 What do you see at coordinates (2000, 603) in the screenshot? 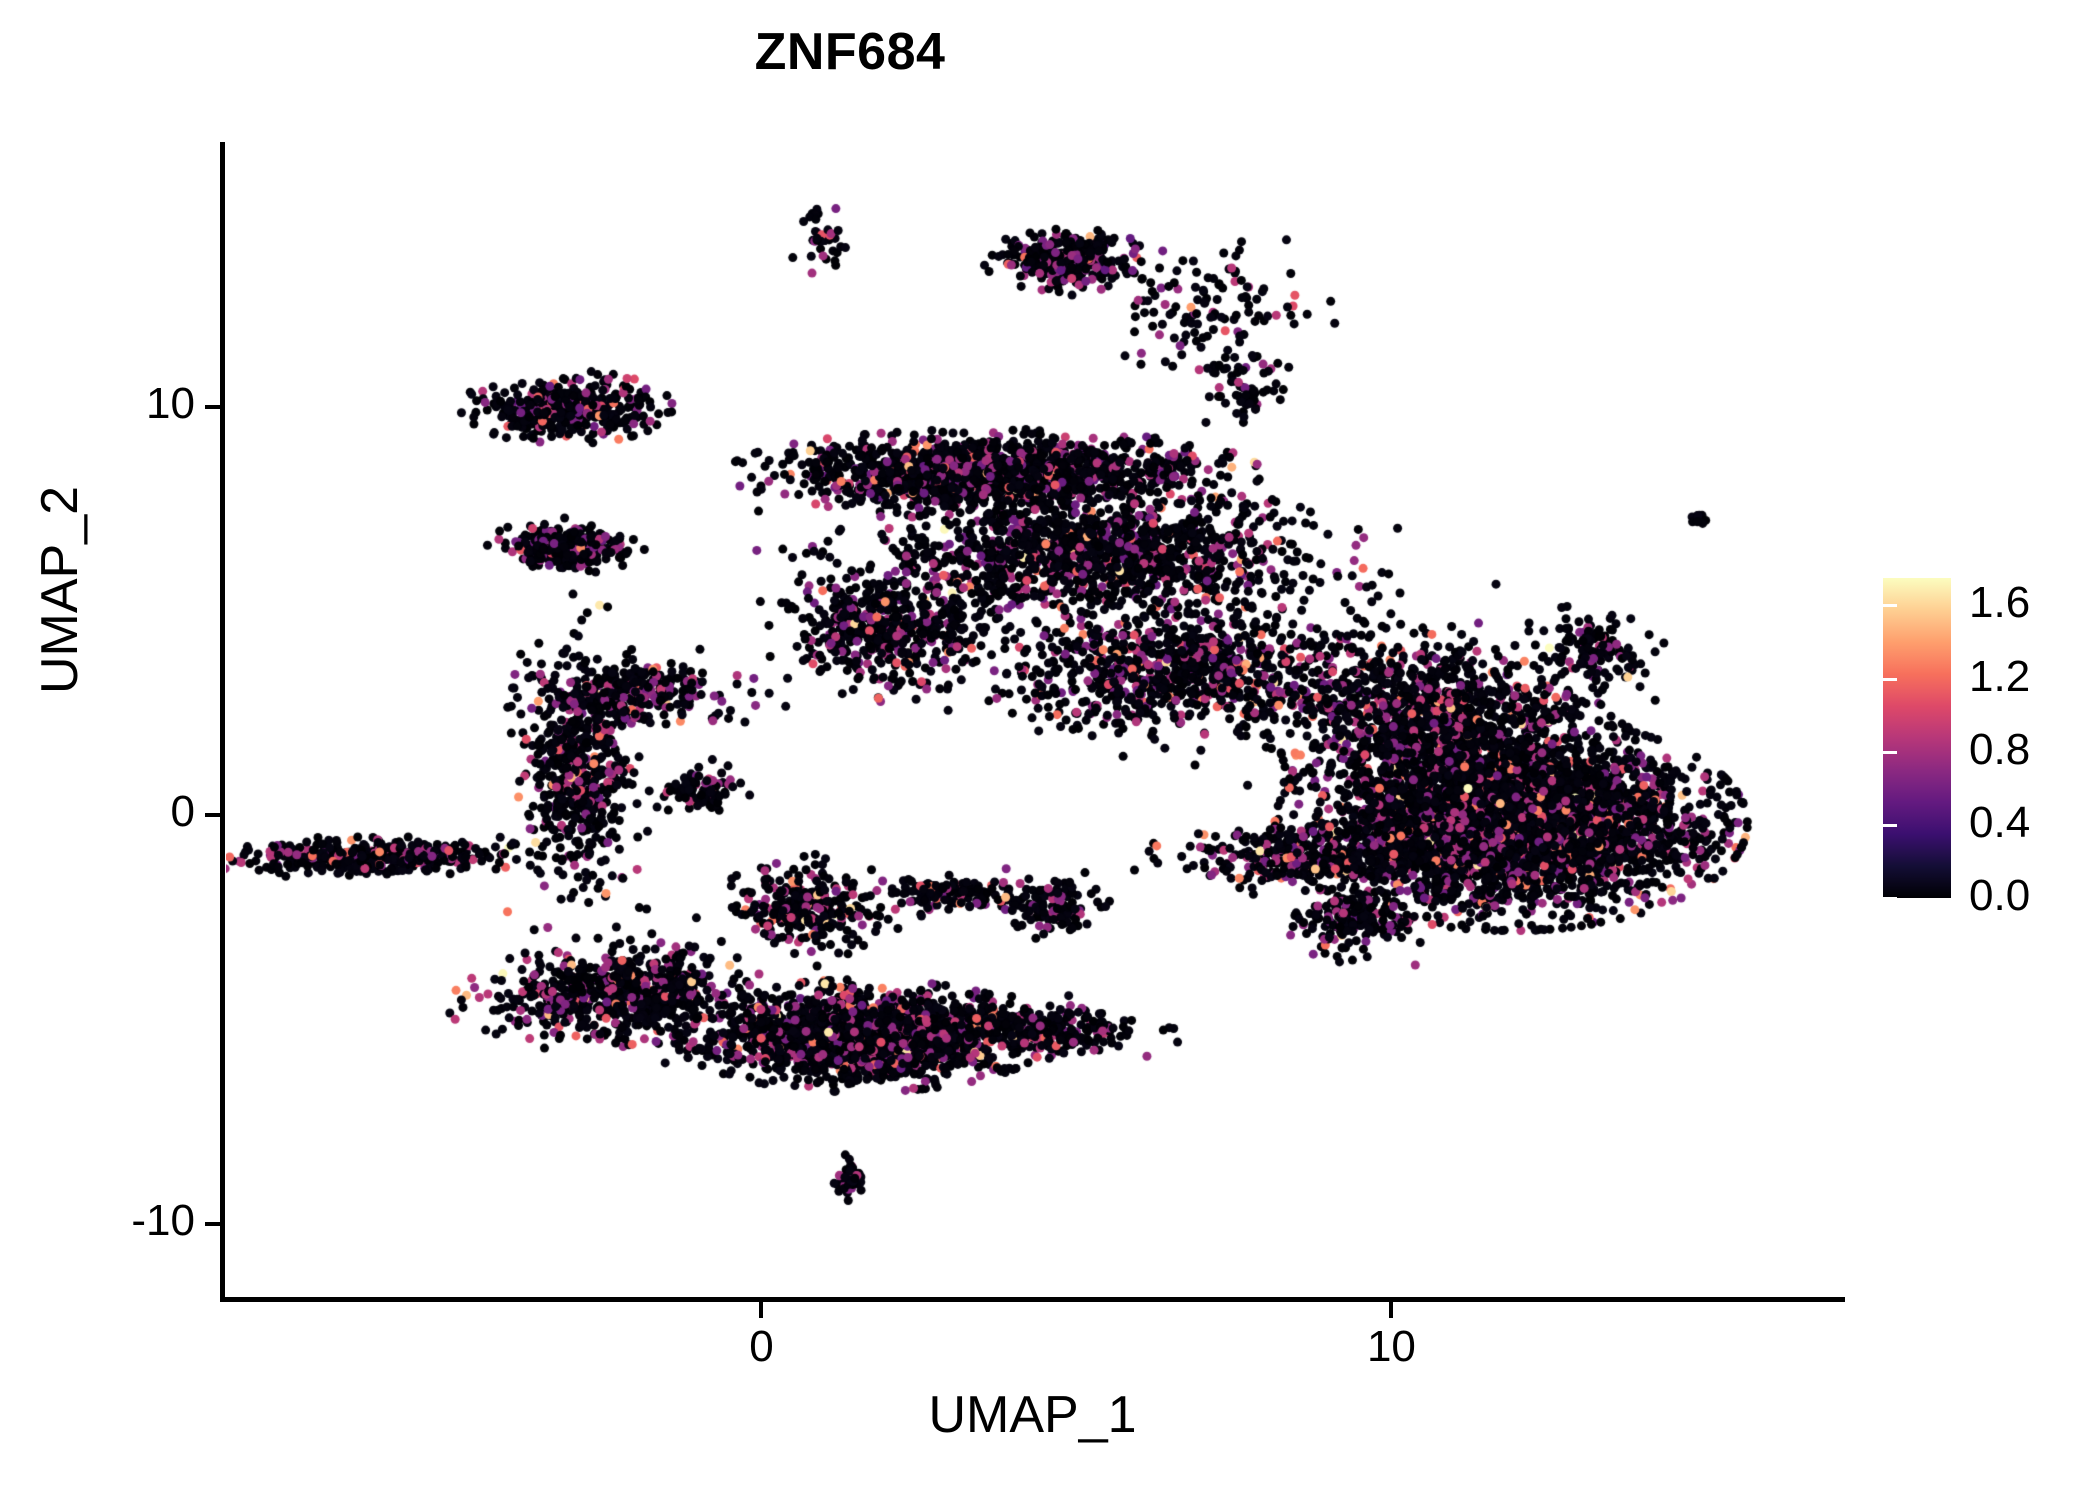
I see `colorbar-tick-label: 1.6` at bounding box center [2000, 603].